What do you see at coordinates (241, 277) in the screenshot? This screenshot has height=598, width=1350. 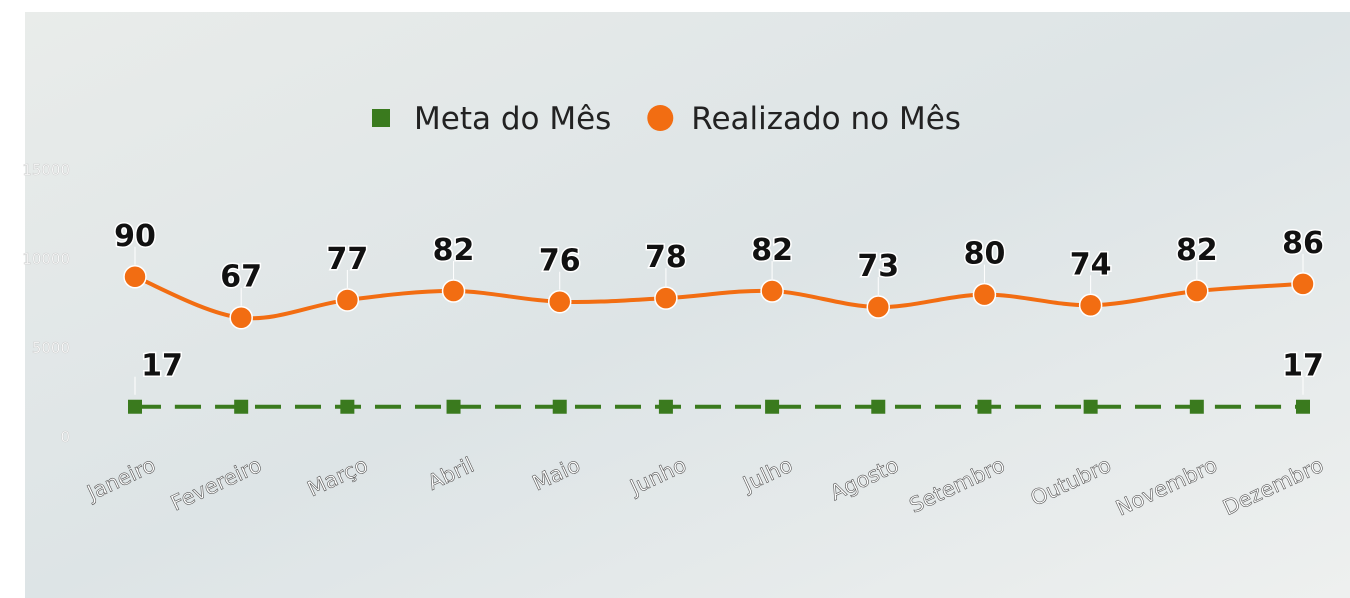 I see `data-label: 67` at bounding box center [241, 277].